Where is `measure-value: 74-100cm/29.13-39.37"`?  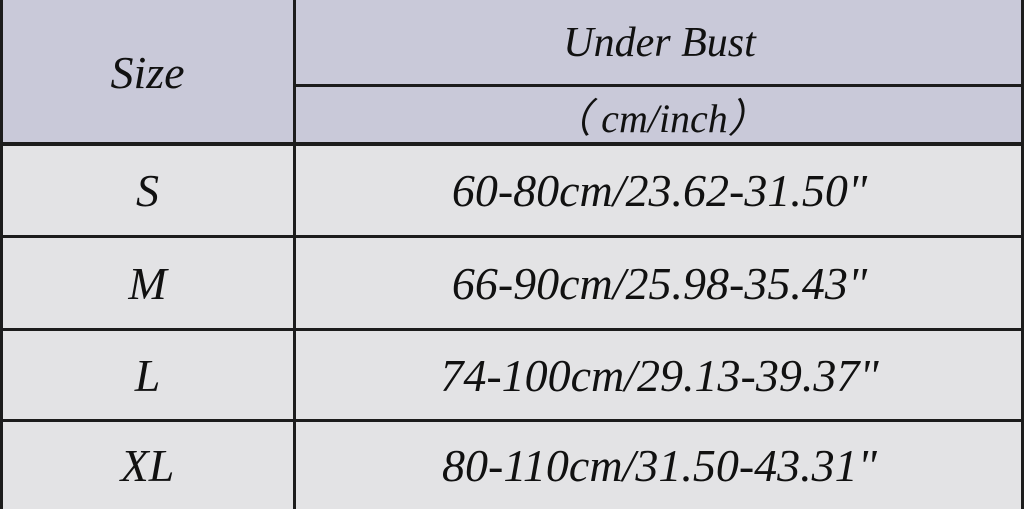 measure-value: 74-100cm/29.13-39.37" is located at coordinates (659, 375).